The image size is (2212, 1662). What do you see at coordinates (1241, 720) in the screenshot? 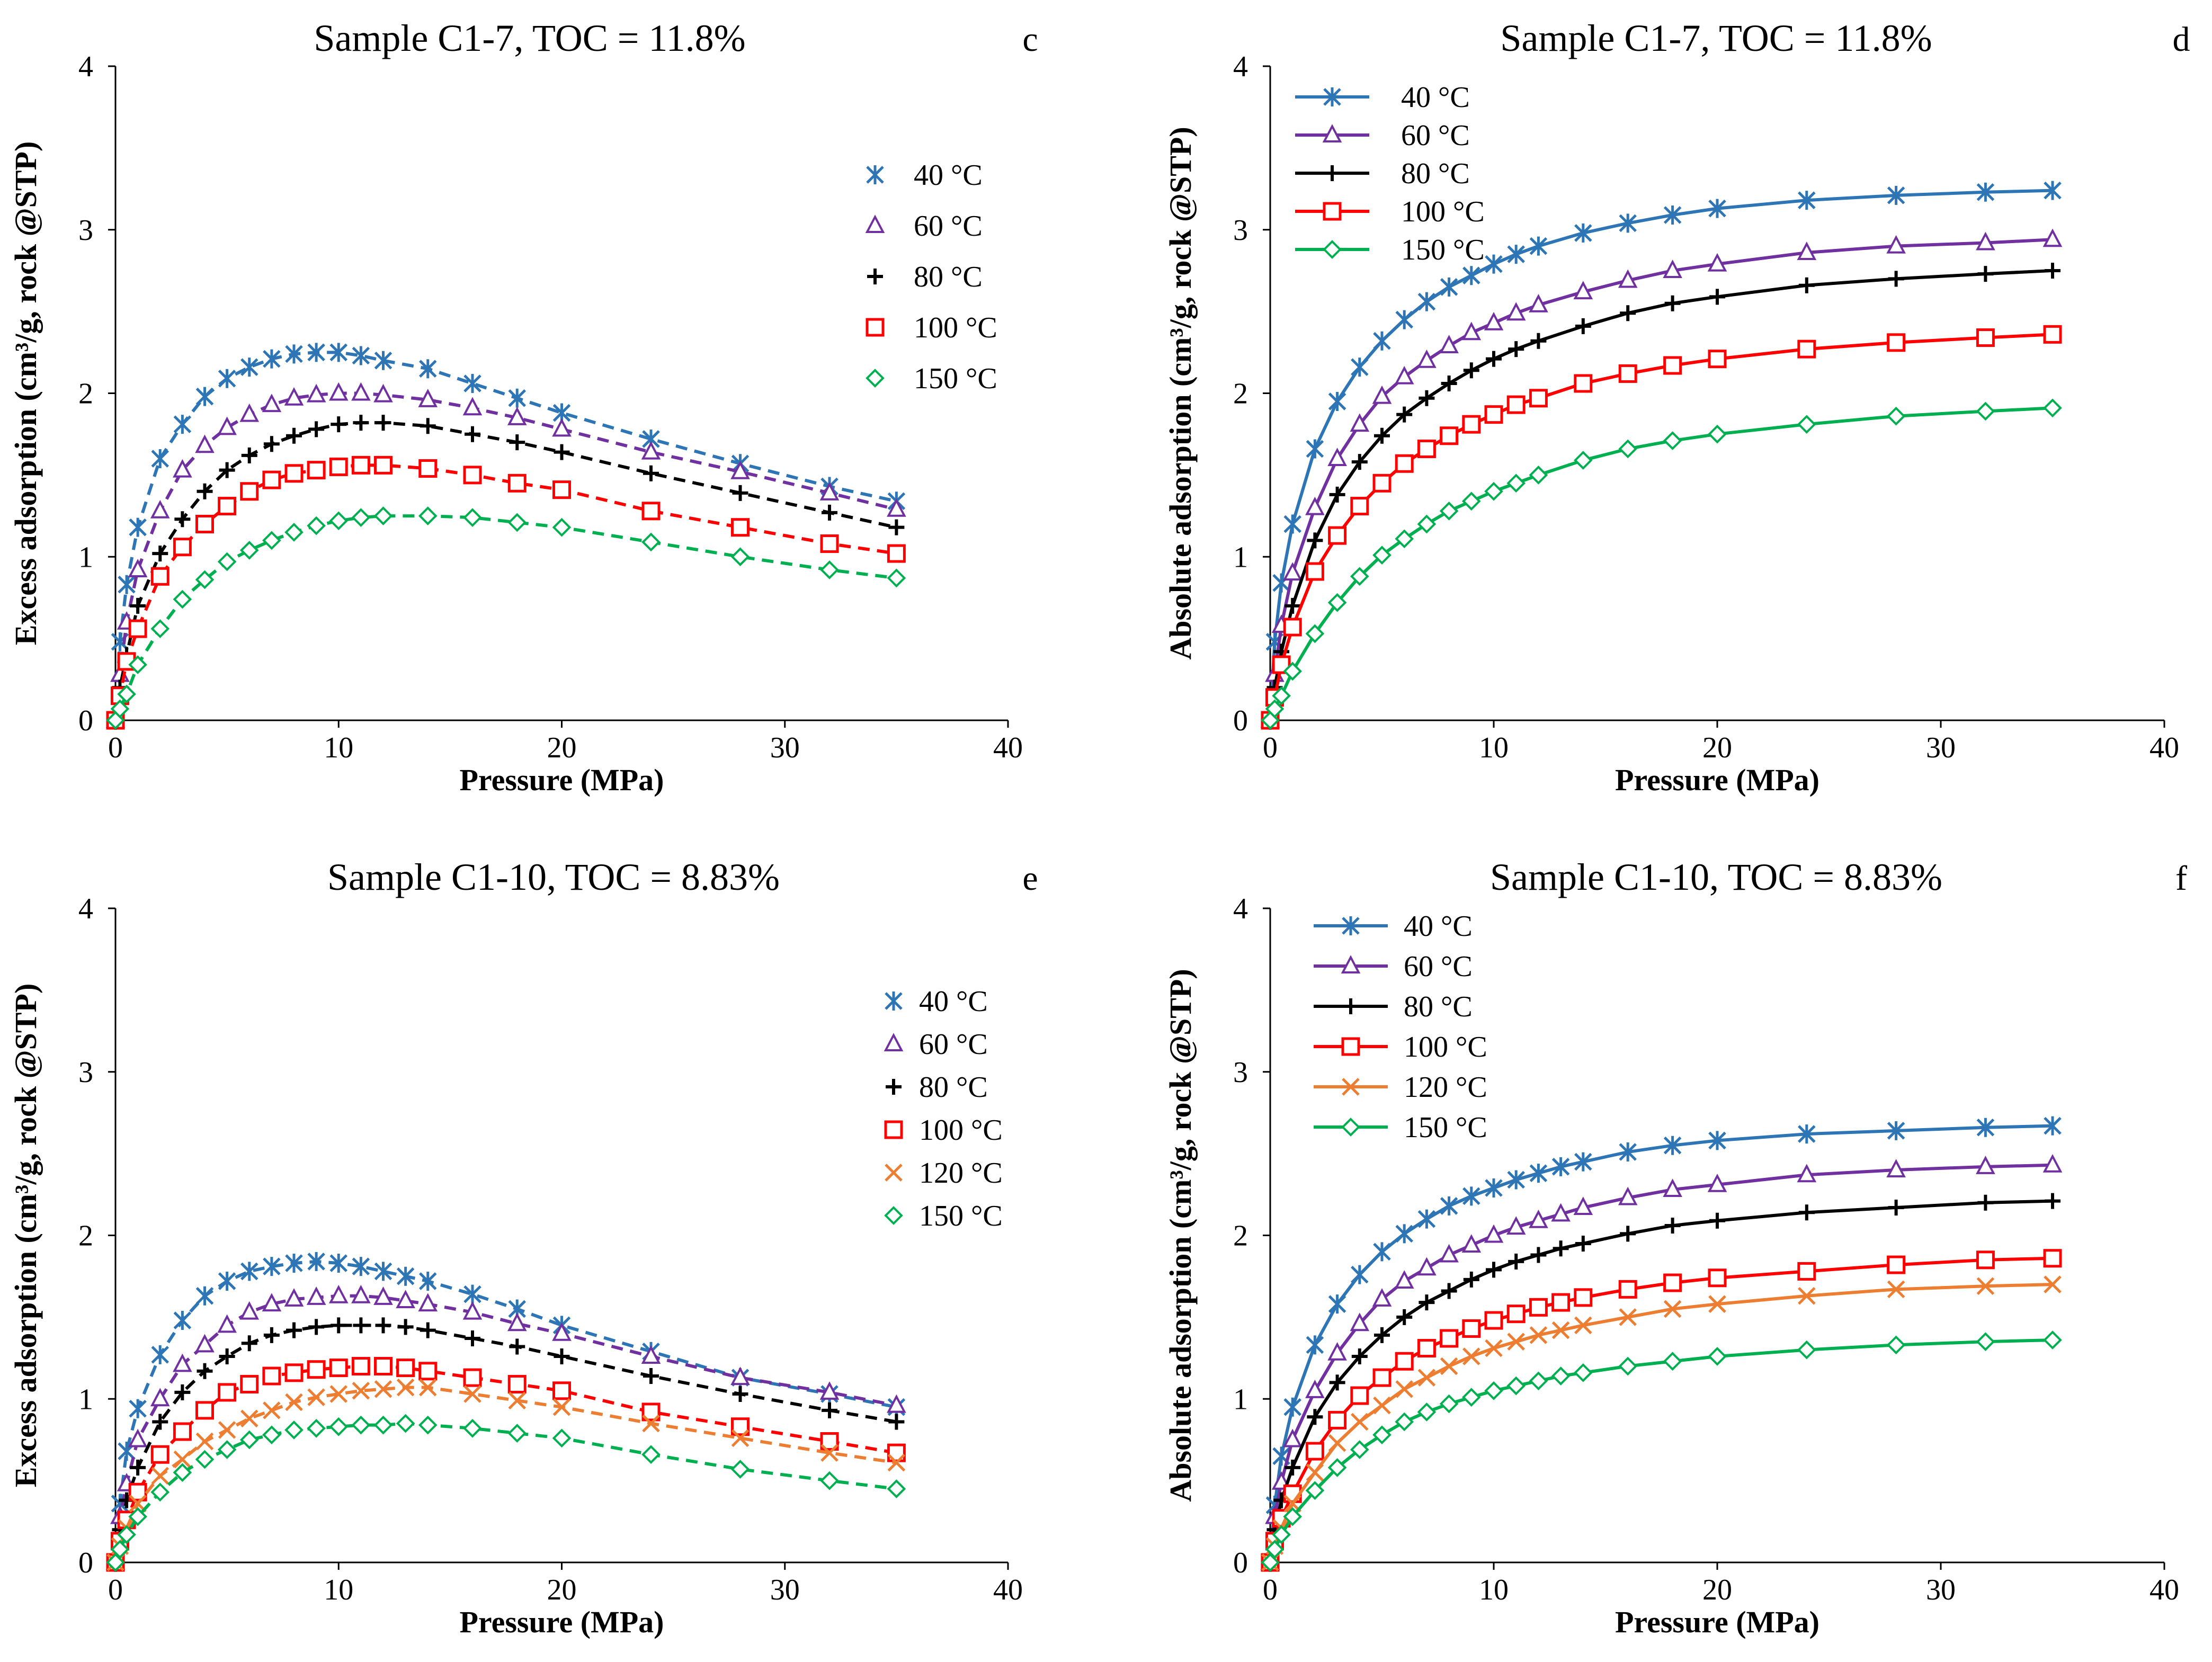
I see `y-tick-label: 0` at bounding box center [1241, 720].